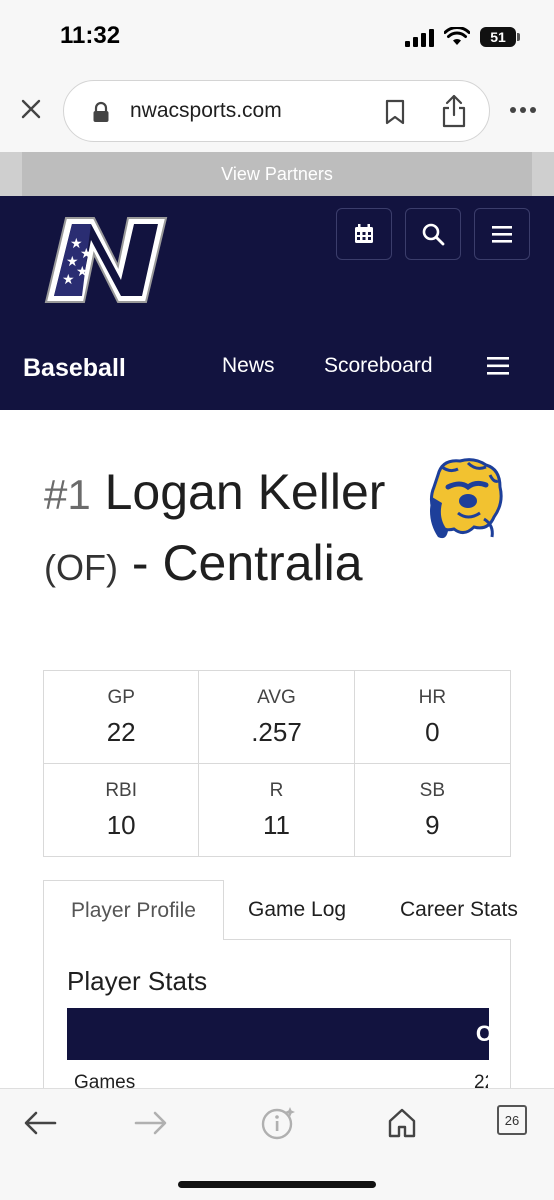  I want to click on stat-rbi: RBI 10, so click(122, 809).